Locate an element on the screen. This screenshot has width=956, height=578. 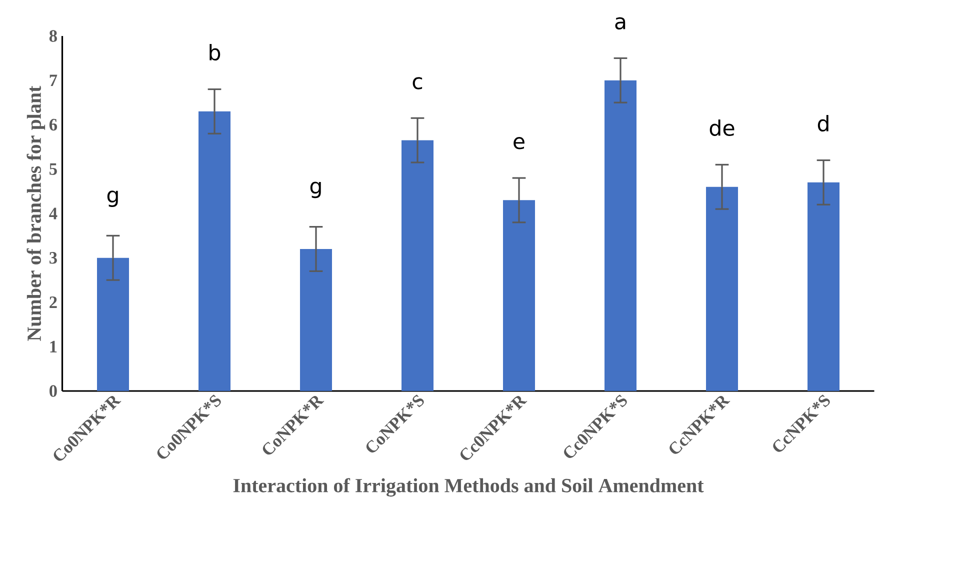
y-tick-label: 6 is located at coordinates (53, 124).